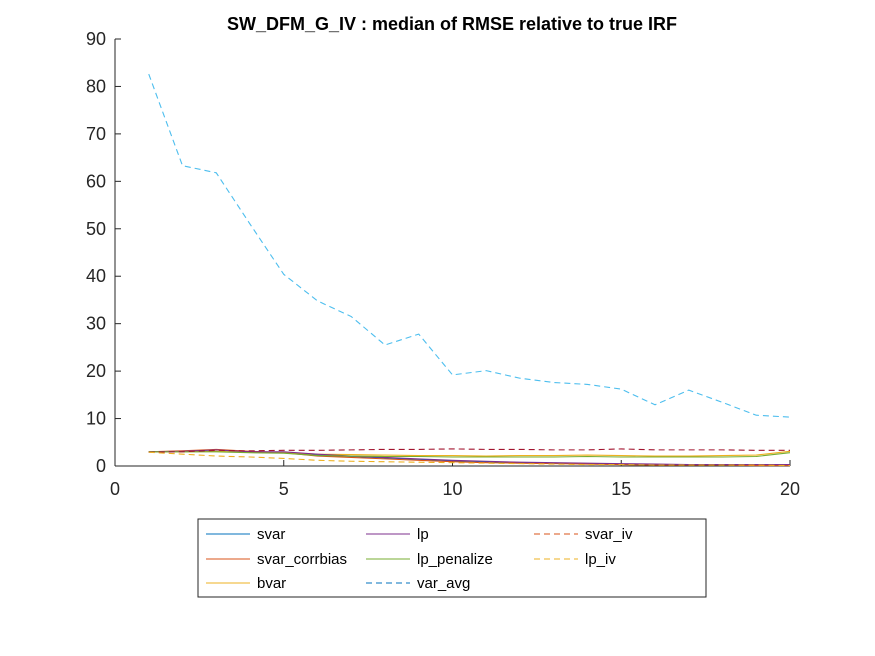  I want to click on y-tick-label: 0, so click(101, 466).